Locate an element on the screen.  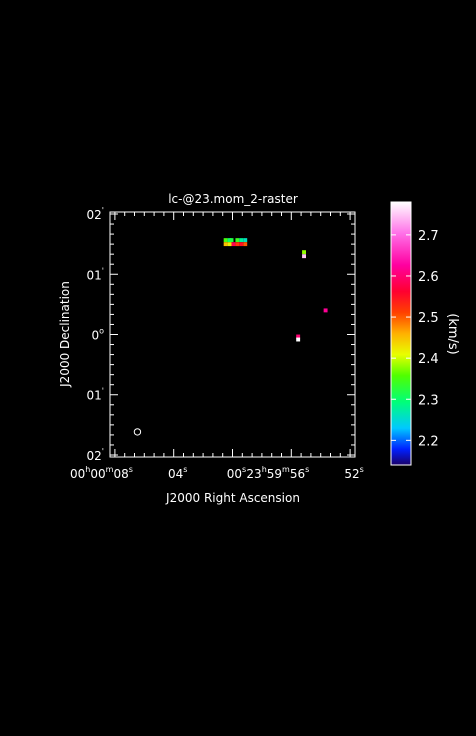
tick-label: 0o is located at coordinates (97, 335).